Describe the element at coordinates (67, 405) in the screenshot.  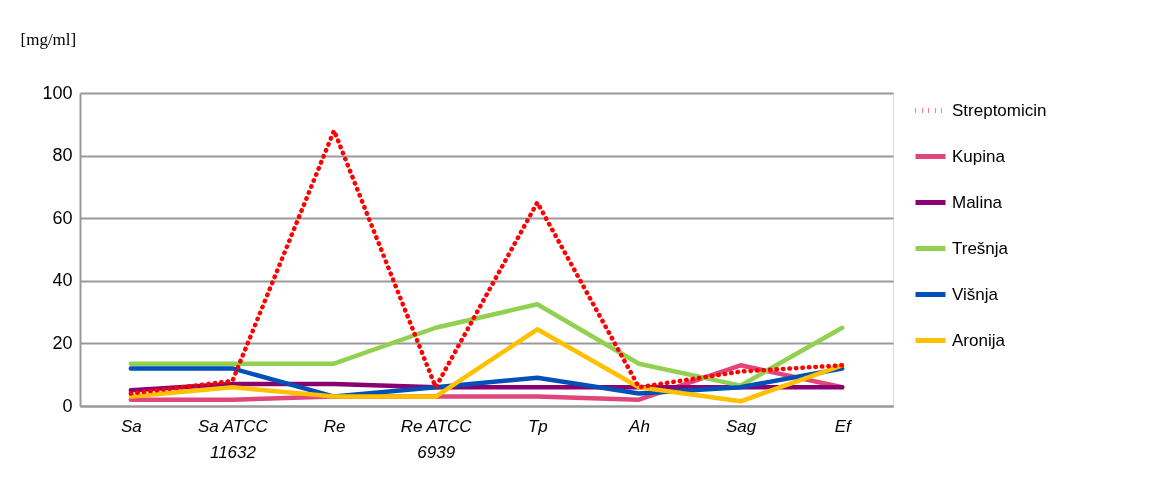
I see `y-tick-label: 0` at that location.